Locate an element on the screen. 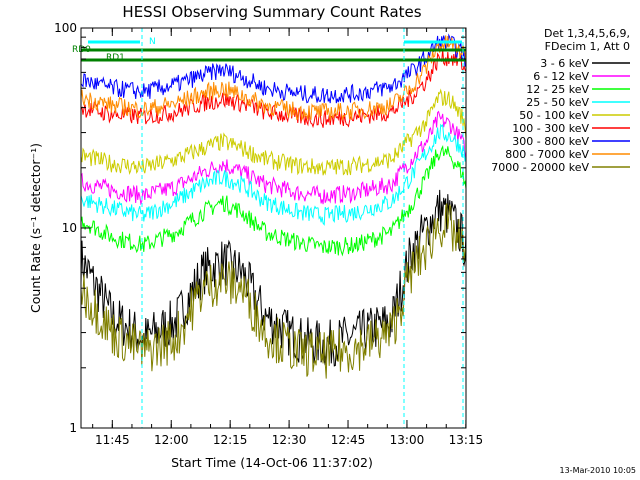 The height and width of the screenshot is (480, 640). x-tick-label: 13:00 is located at coordinates (407, 440).